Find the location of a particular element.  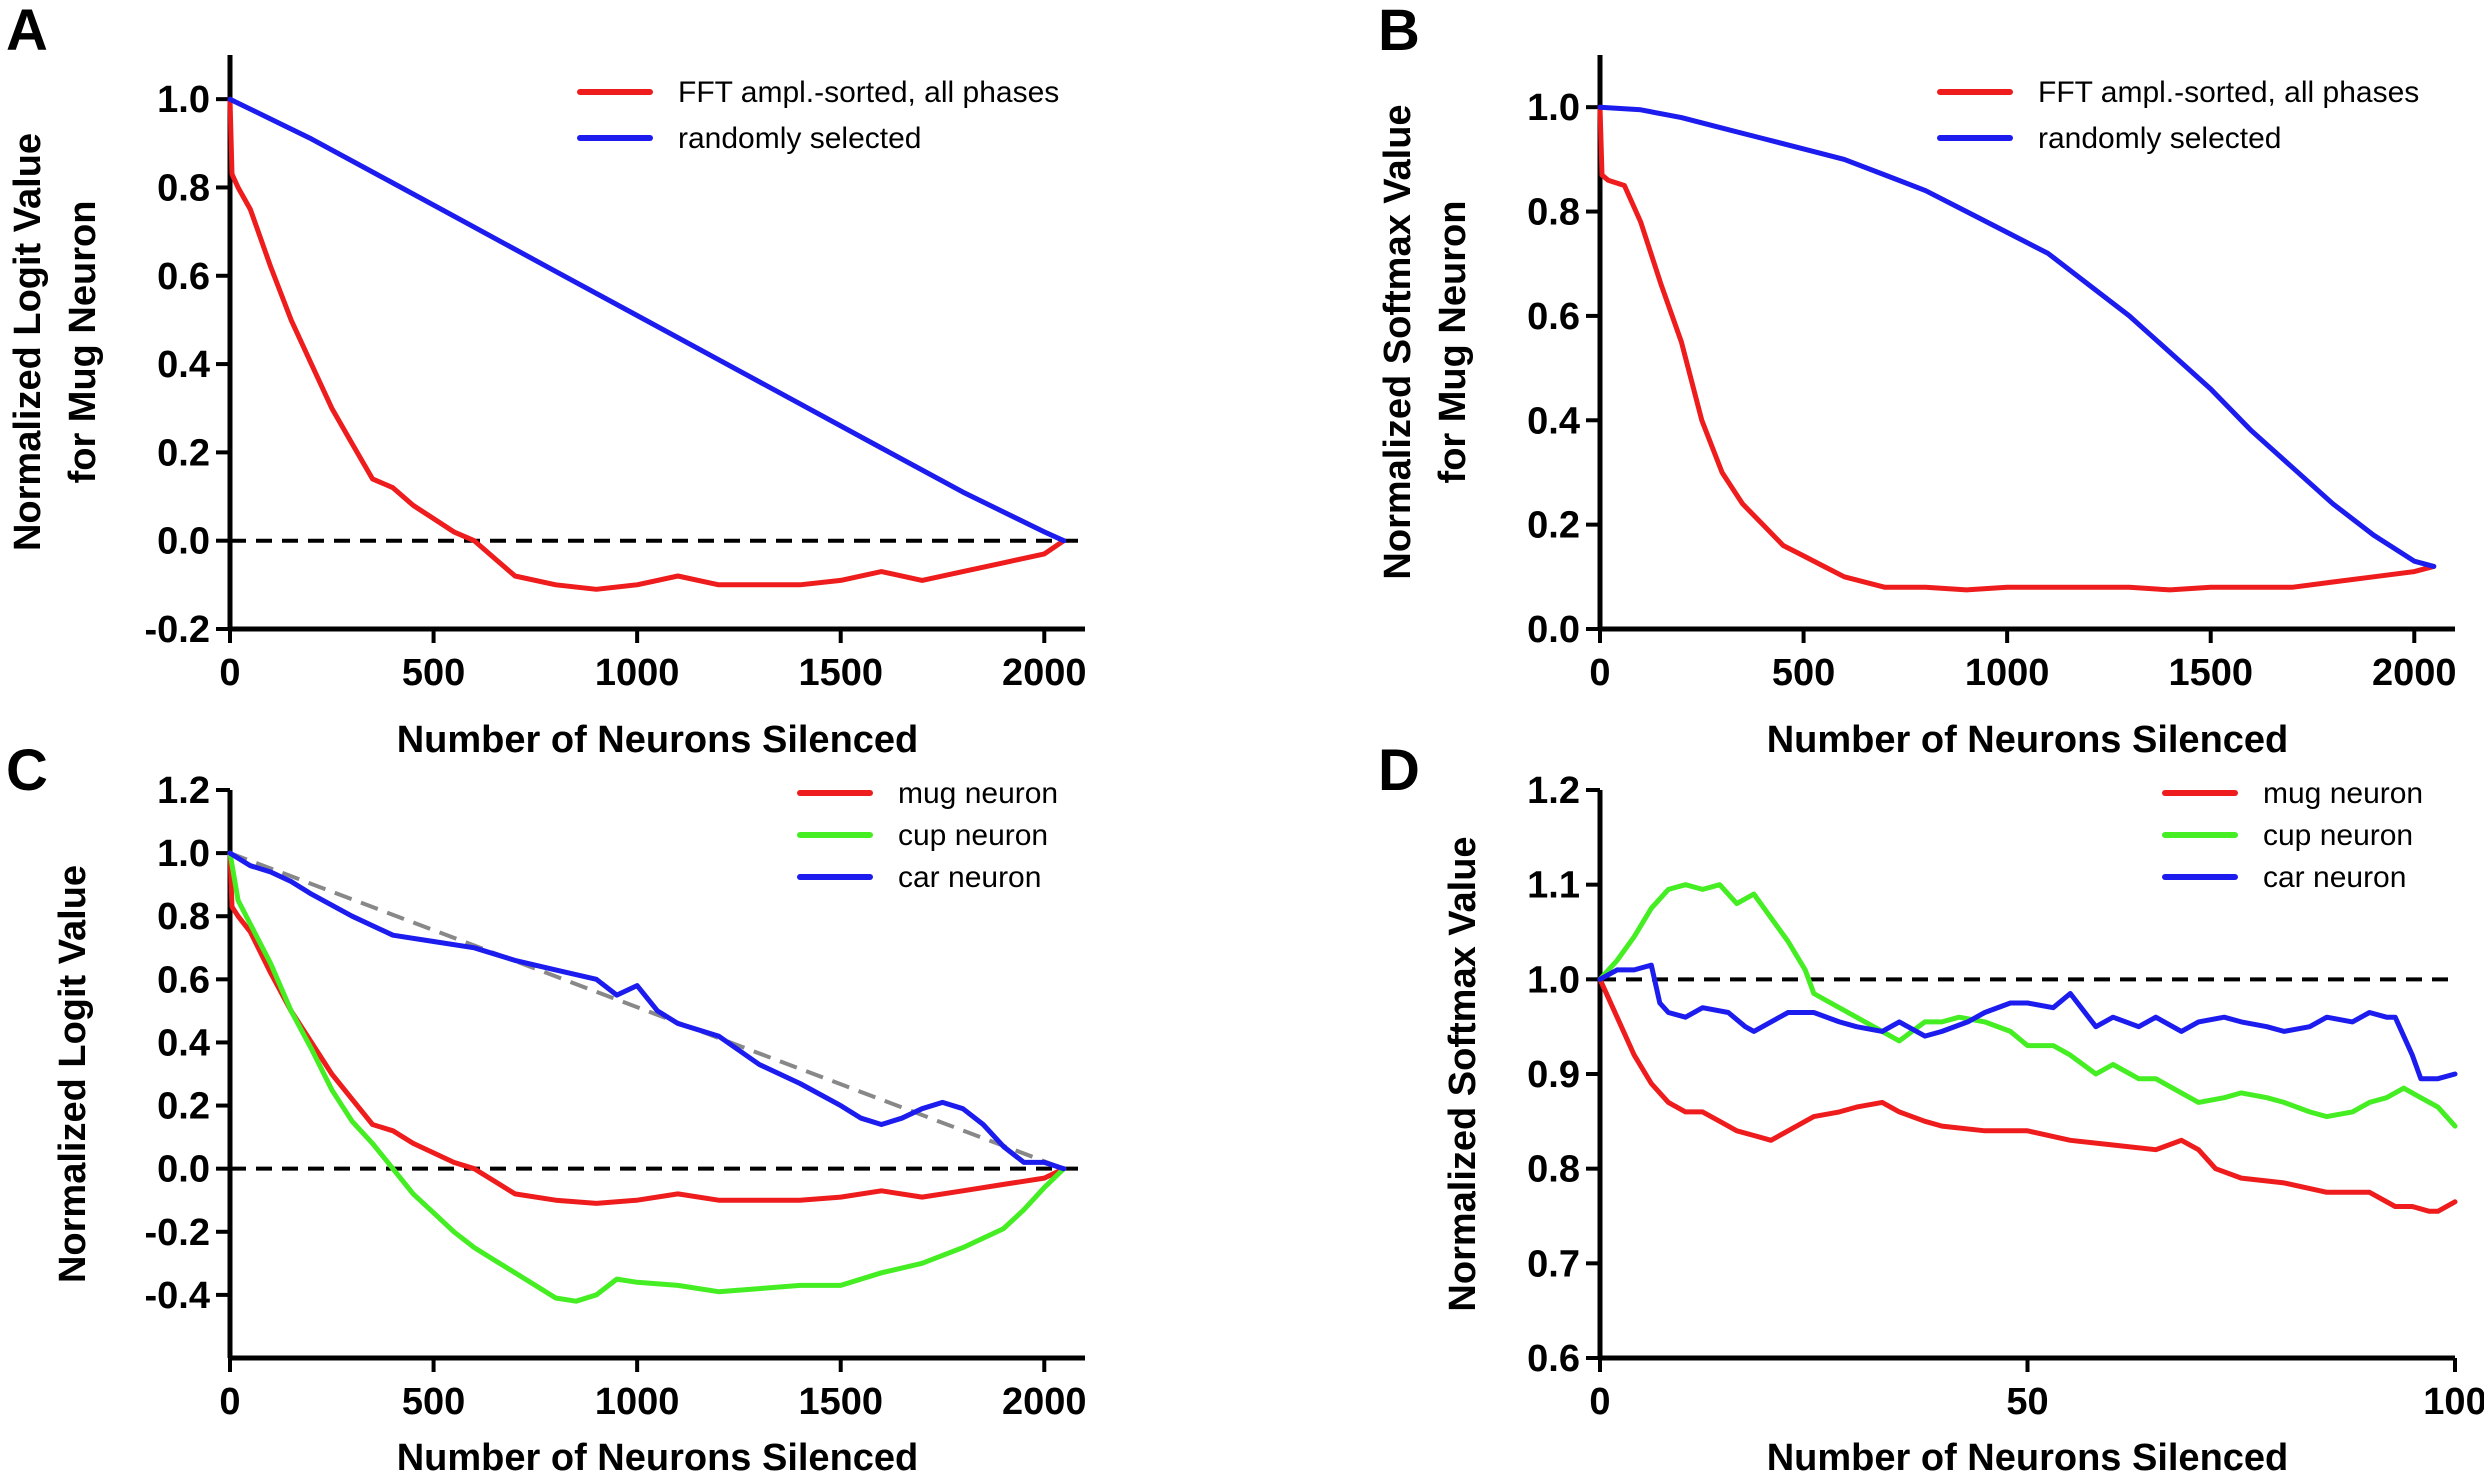

panel-letter: C is located at coordinates (27, 770).